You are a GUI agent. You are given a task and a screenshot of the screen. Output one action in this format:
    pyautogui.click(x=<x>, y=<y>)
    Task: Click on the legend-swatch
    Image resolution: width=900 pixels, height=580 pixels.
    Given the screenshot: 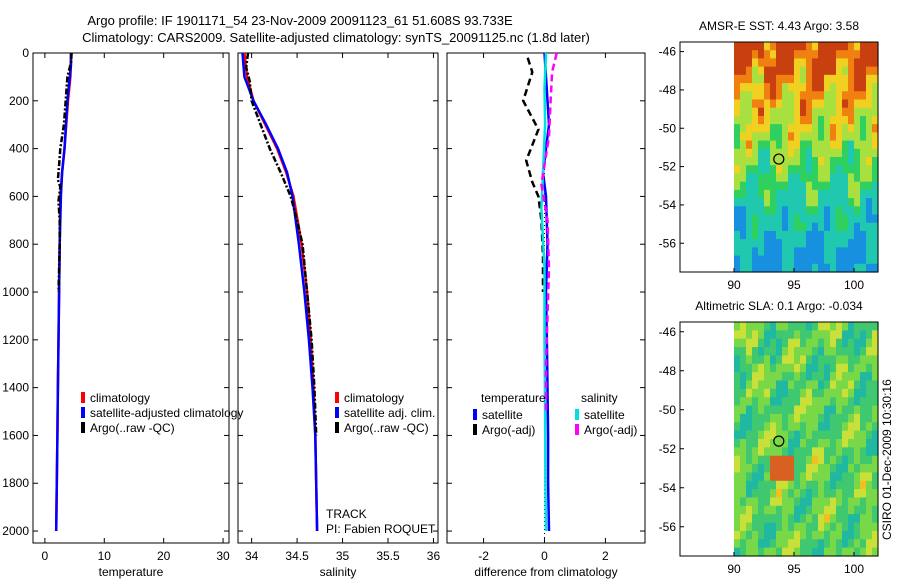 What is the action you would take?
    pyautogui.click(x=475, y=414)
    